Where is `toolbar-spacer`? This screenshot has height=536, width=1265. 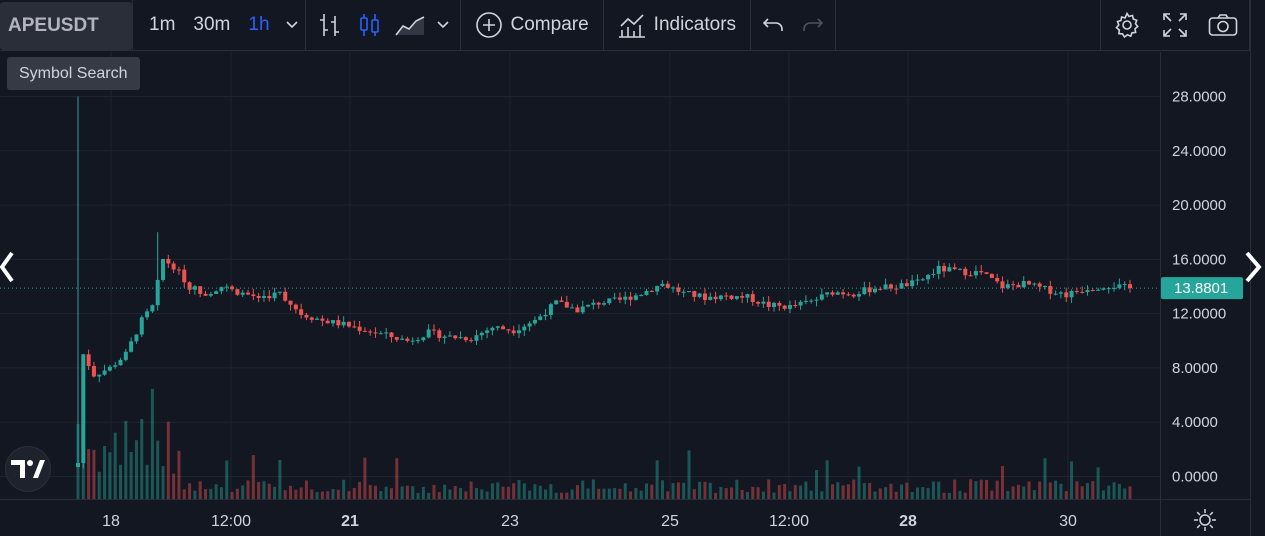 toolbar-spacer is located at coordinates (968, 25).